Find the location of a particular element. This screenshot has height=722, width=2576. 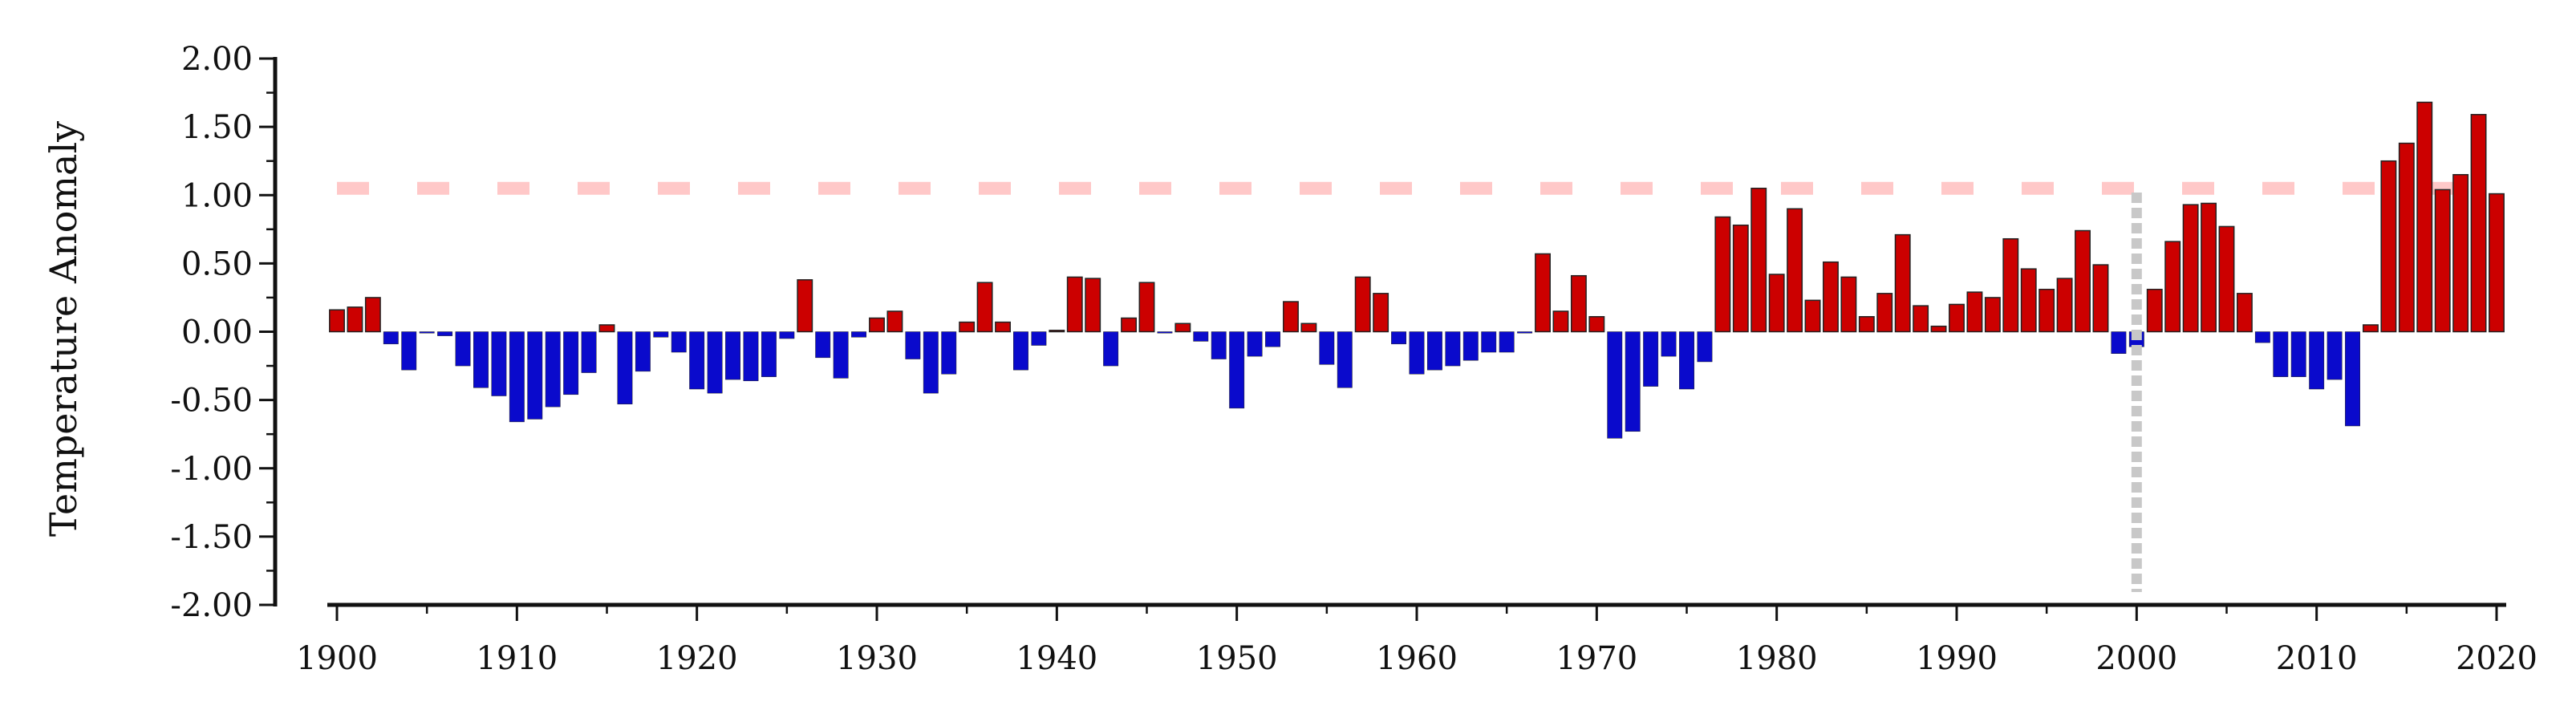

bar-2006 is located at coordinates (2244, 313).